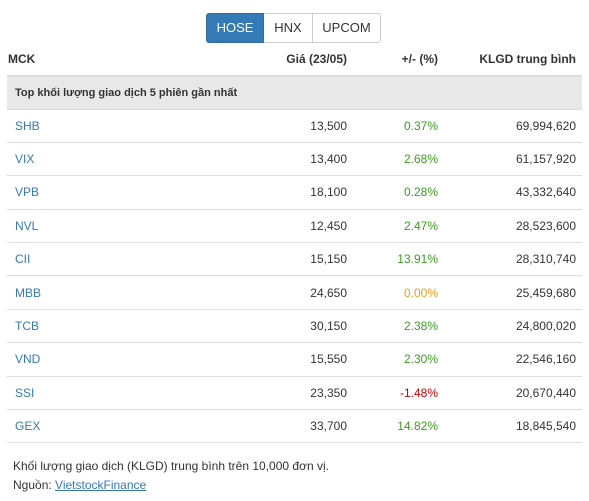 The height and width of the screenshot is (501, 589). I want to click on cell-change: 0.00%, so click(402, 292).